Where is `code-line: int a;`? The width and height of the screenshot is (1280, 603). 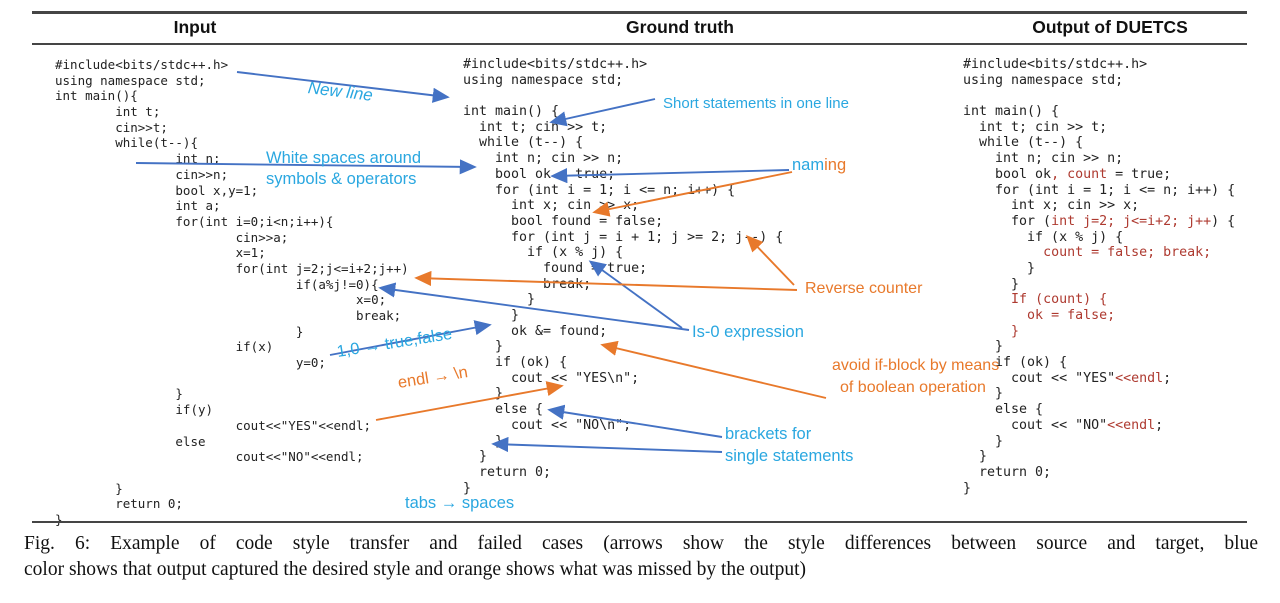 code-line: int a; is located at coordinates (232, 206).